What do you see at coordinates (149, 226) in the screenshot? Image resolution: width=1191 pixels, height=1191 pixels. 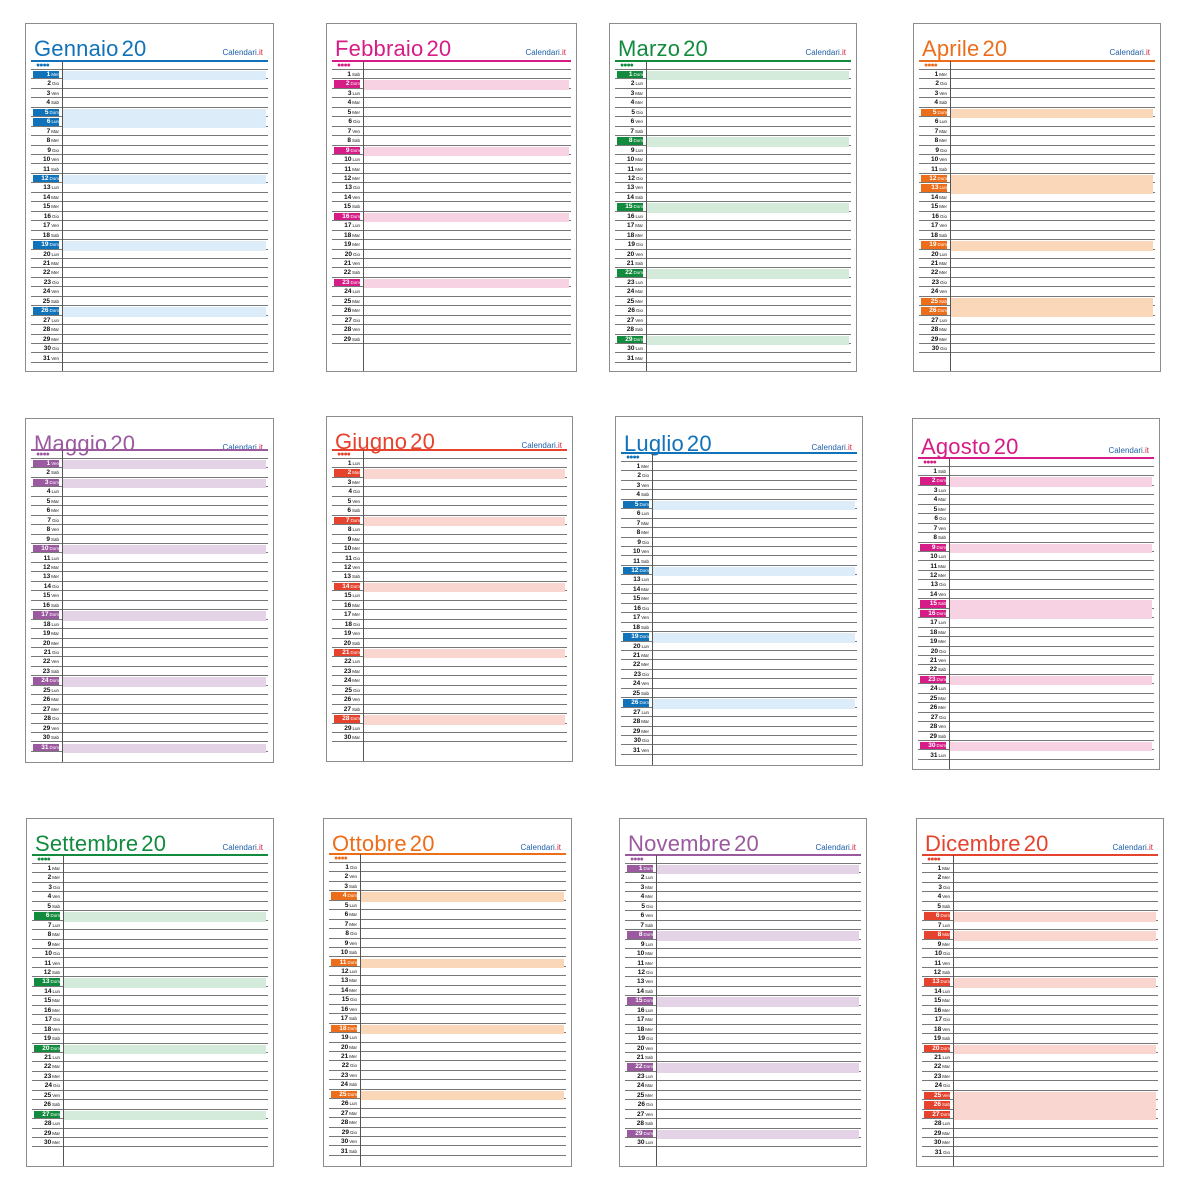 I see `day-row: 17Ven` at bounding box center [149, 226].